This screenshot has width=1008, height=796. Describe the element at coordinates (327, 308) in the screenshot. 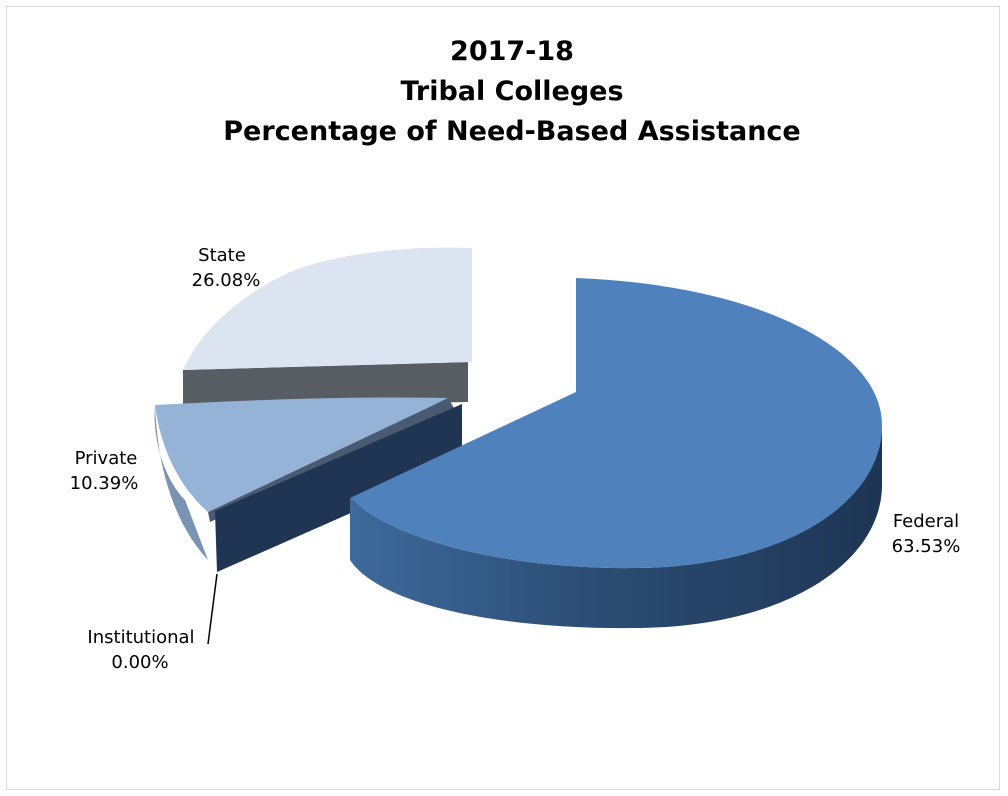

I see `pie-slice-state-face` at that location.